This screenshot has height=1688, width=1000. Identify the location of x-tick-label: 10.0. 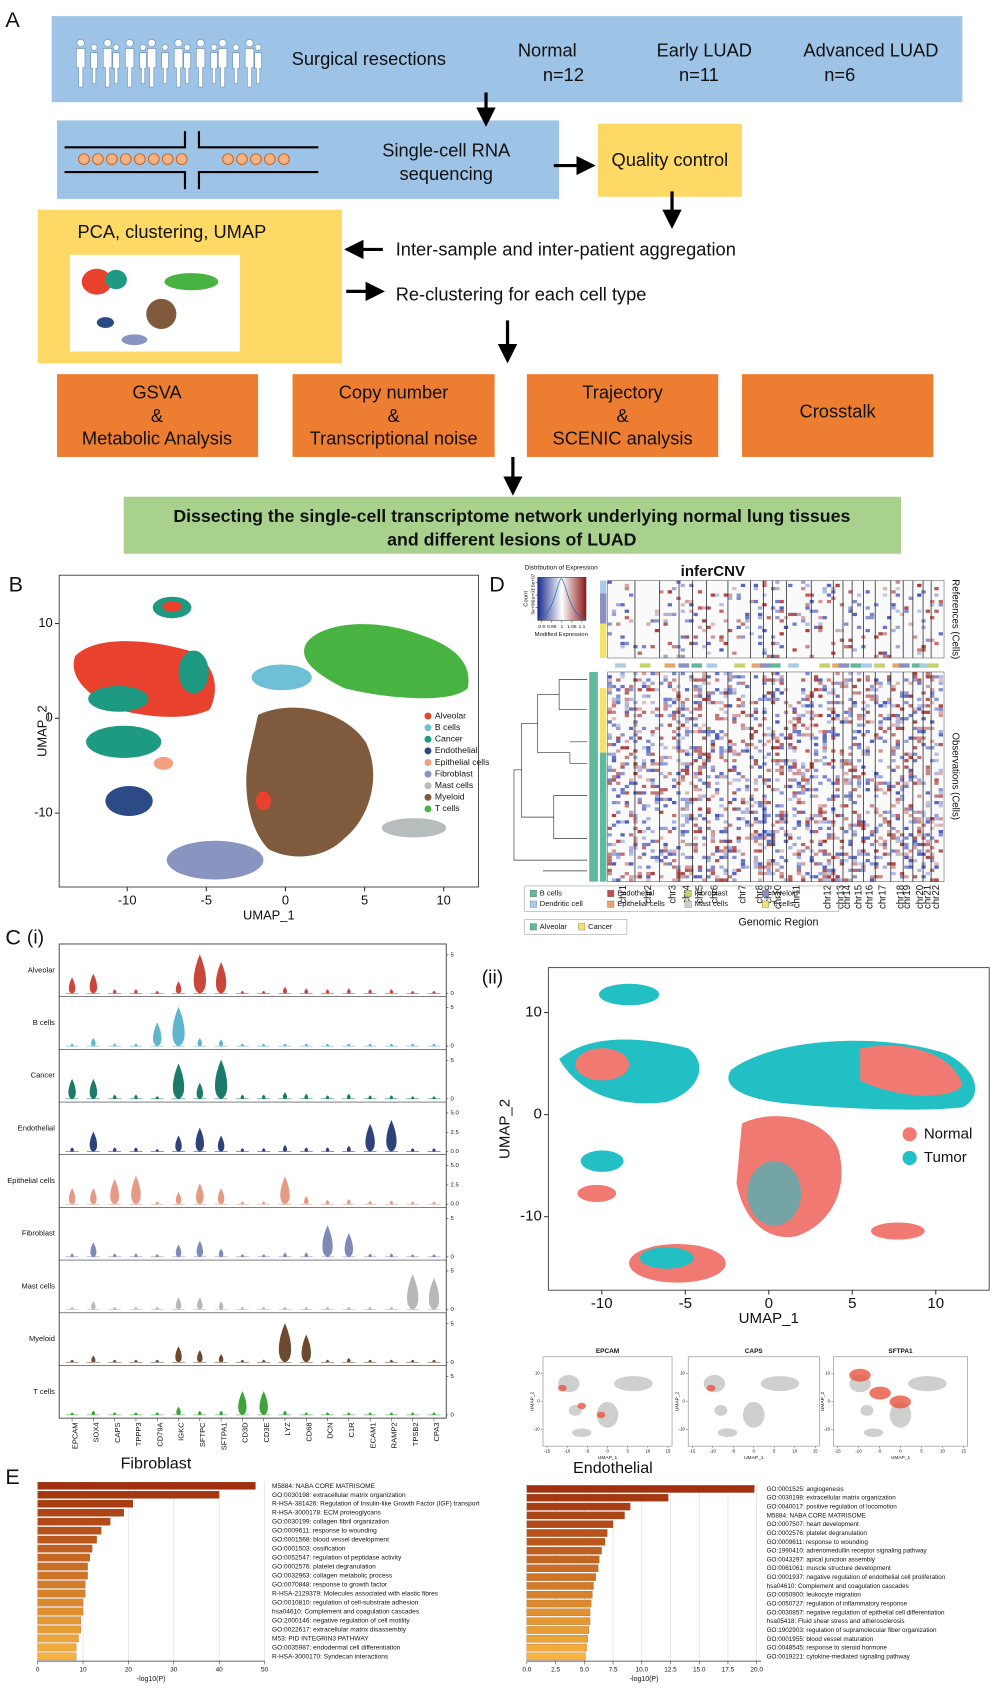
(642, 1669).